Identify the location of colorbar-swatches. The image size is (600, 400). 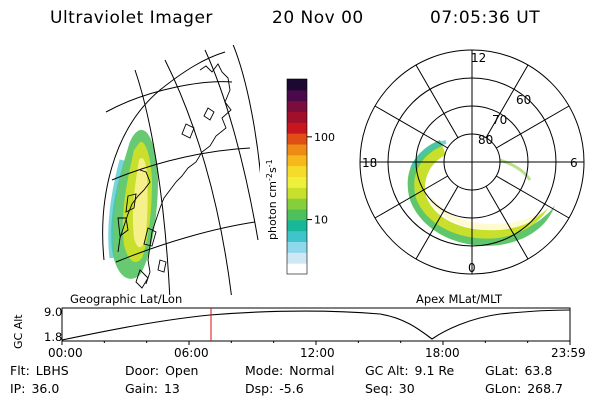
(297, 177).